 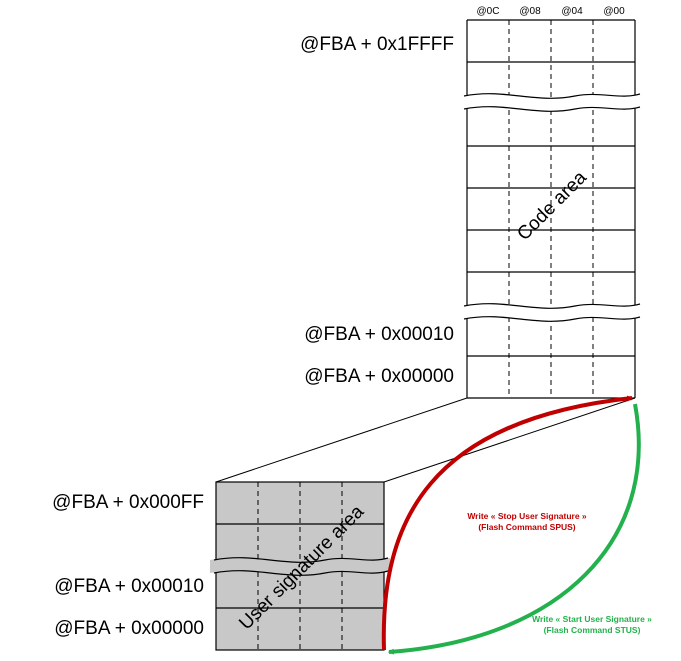 What do you see at coordinates (572, 11) in the screenshot?
I see `column-header-04: @04` at bounding box center [572, 11].